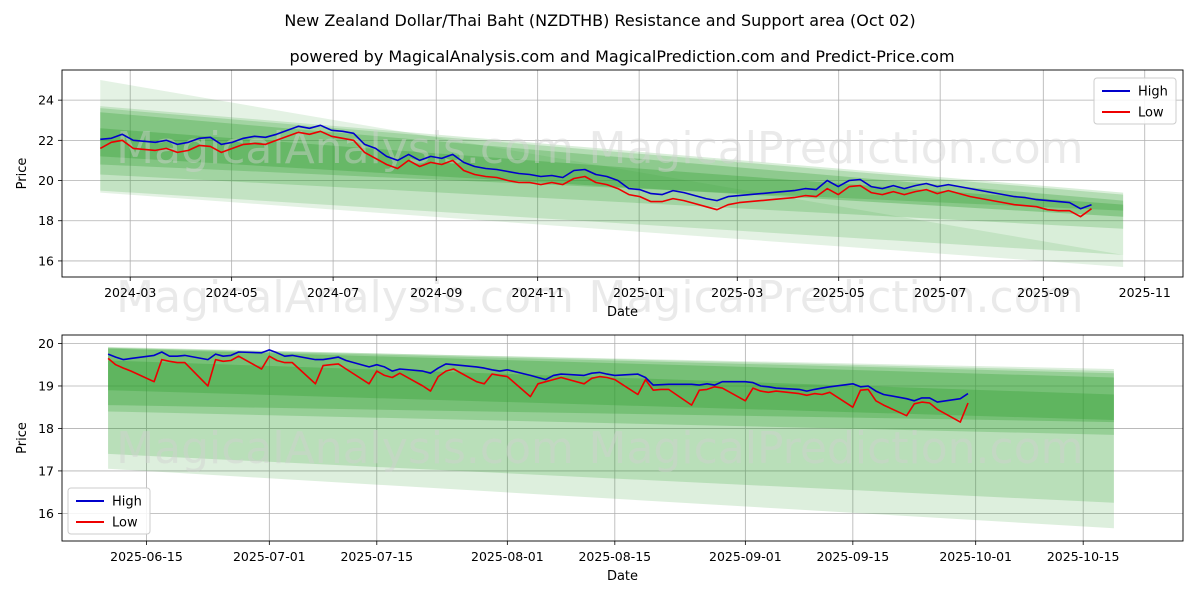 The height and width of the screenshot is (604, 1200). What do you see at coordinates (232, 292) in the screenshot?
I see `x-tick-label: 2024-05` at bounding box center [232, 292].